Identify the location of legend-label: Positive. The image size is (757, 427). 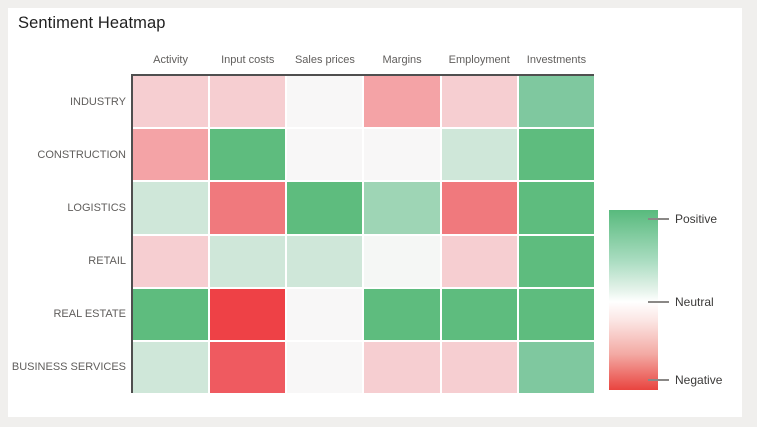
(696, 219).